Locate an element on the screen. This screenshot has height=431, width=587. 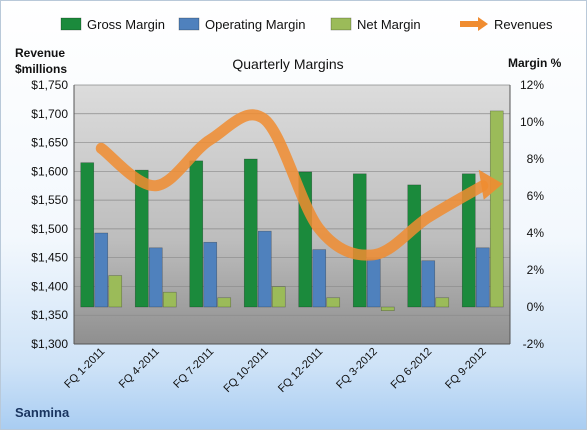
x-tick-label: FQ 1-2011 is located at coordinates (84, 368).